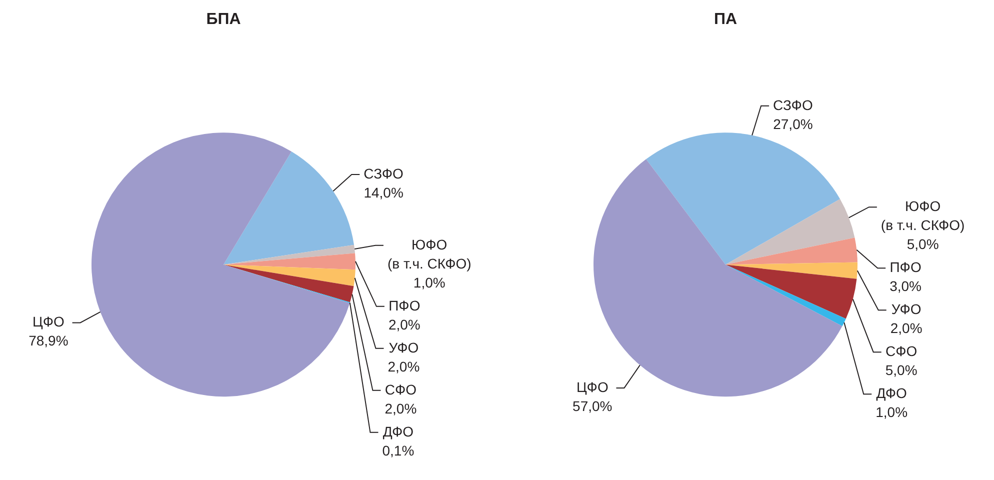 The width and height of the screenshot is (994, 480). Describe the element at coordinates (726, 19) in the screenshot. I see `chart-title: ПА` at that location.